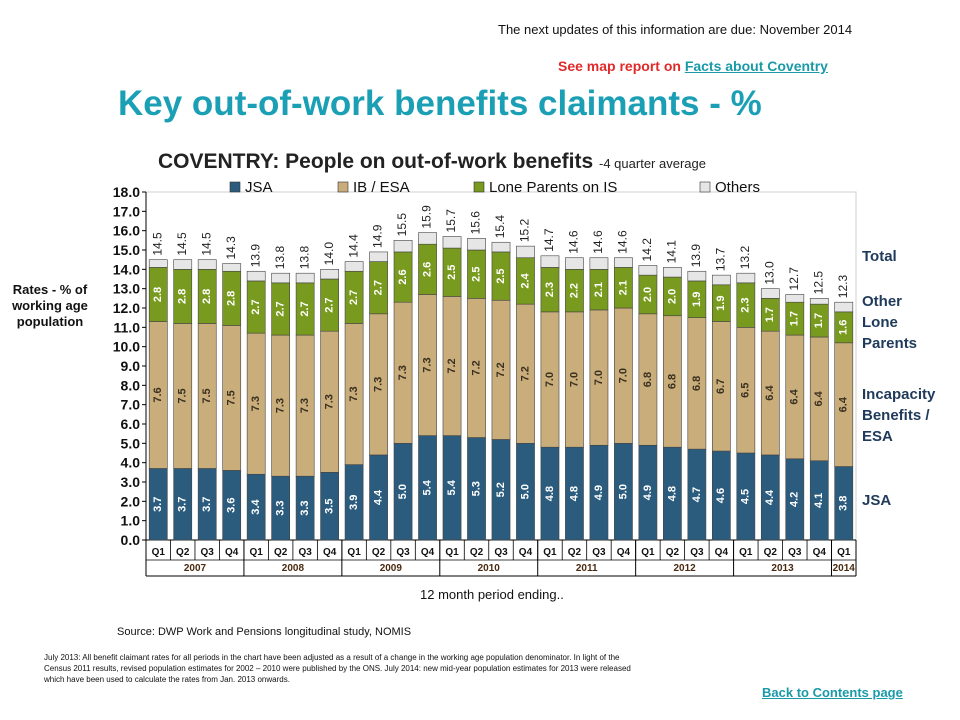 This screenshot has width=960, height=720. I want to click on data-label: 5.2, so click(501, 489).